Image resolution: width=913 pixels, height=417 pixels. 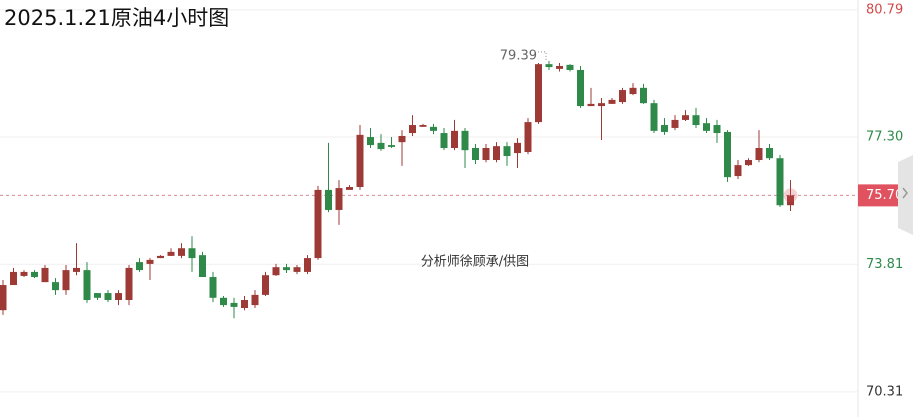 I want to click on last-price-glow, so click(x=790, y=195).